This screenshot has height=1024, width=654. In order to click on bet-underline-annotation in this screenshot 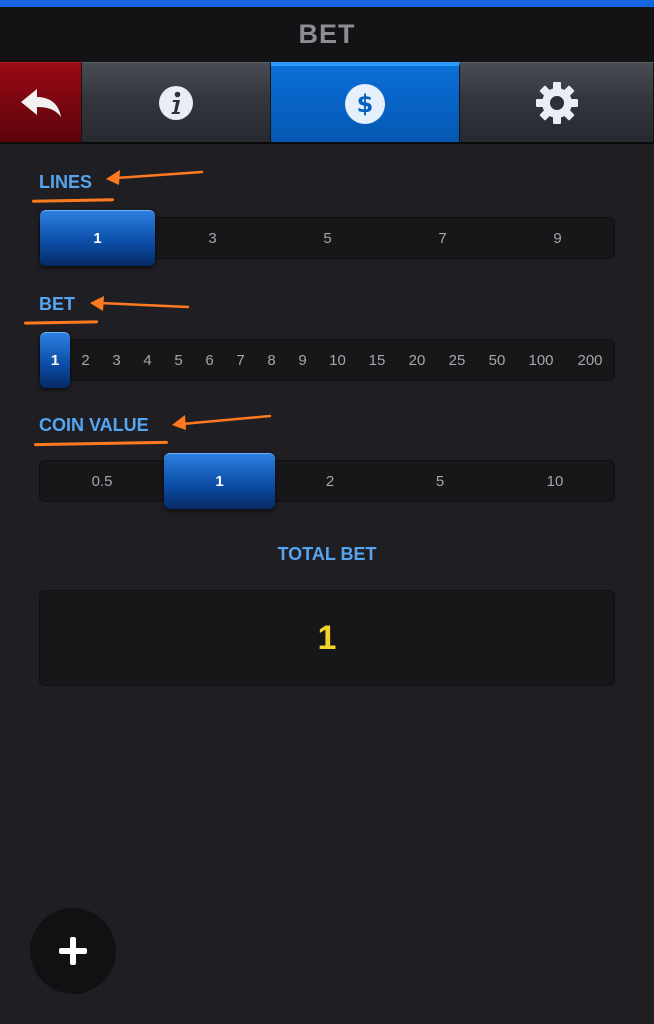, I will do `click(61, 322)`.